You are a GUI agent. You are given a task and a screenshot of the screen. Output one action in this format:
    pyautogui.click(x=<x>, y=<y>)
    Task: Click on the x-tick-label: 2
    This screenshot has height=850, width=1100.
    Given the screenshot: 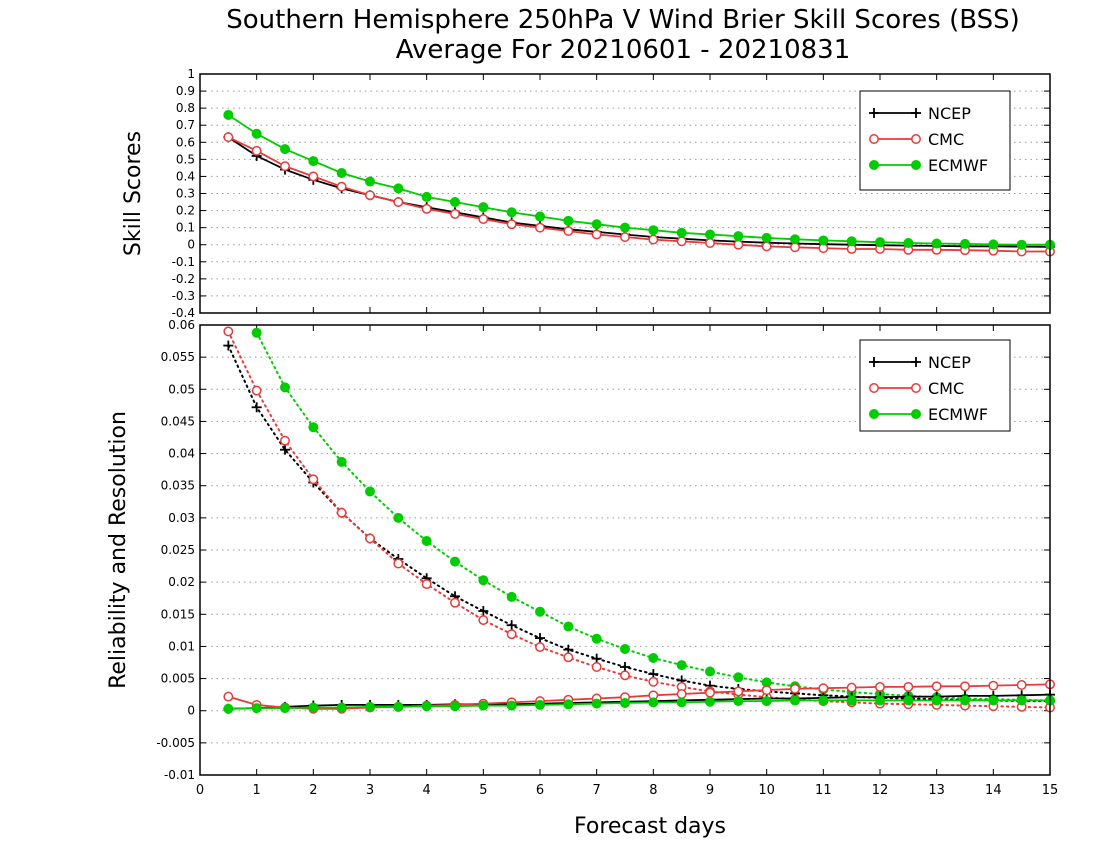 What is the action you would take?
    pyautogui.click(x=313, y=790)
    